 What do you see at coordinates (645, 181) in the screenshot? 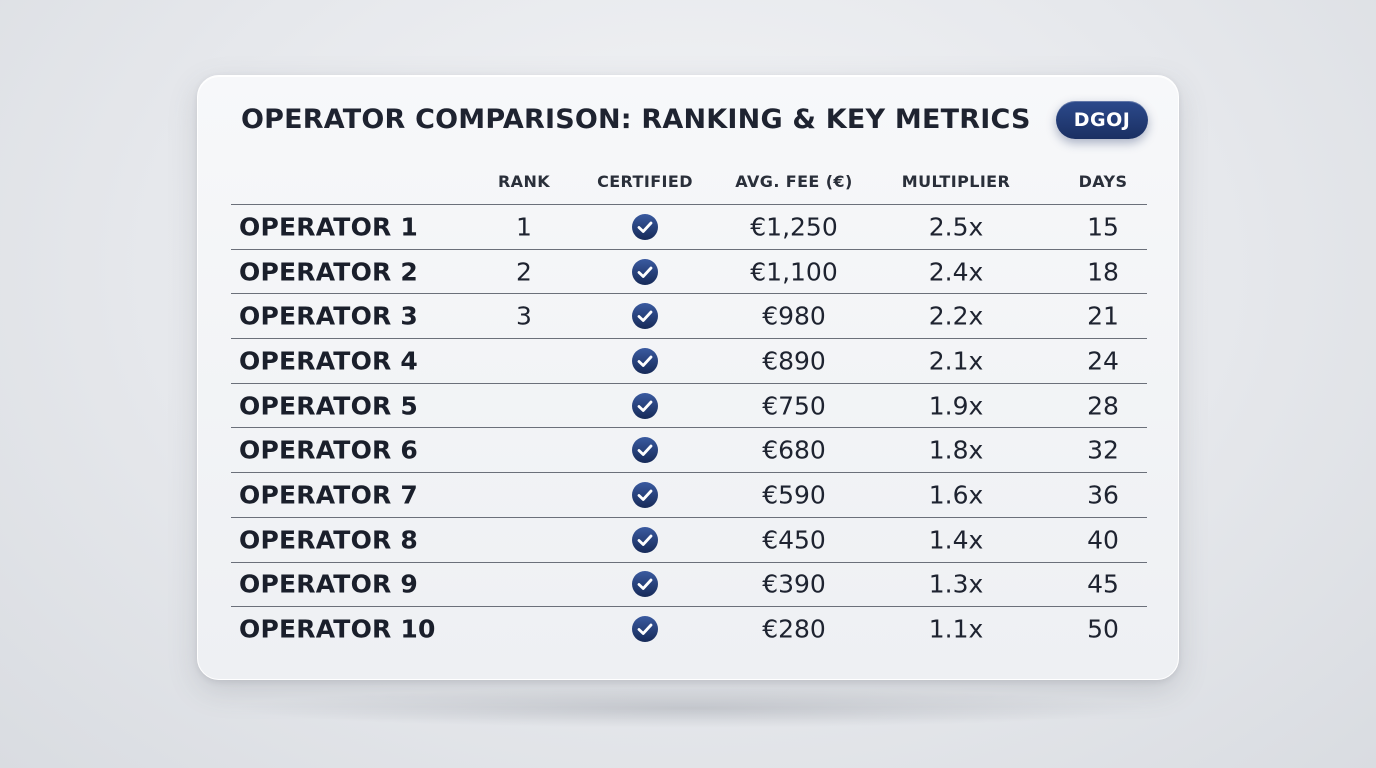
I see `column-header-certified: CERTIFIED` at bounding box center [645, 181].